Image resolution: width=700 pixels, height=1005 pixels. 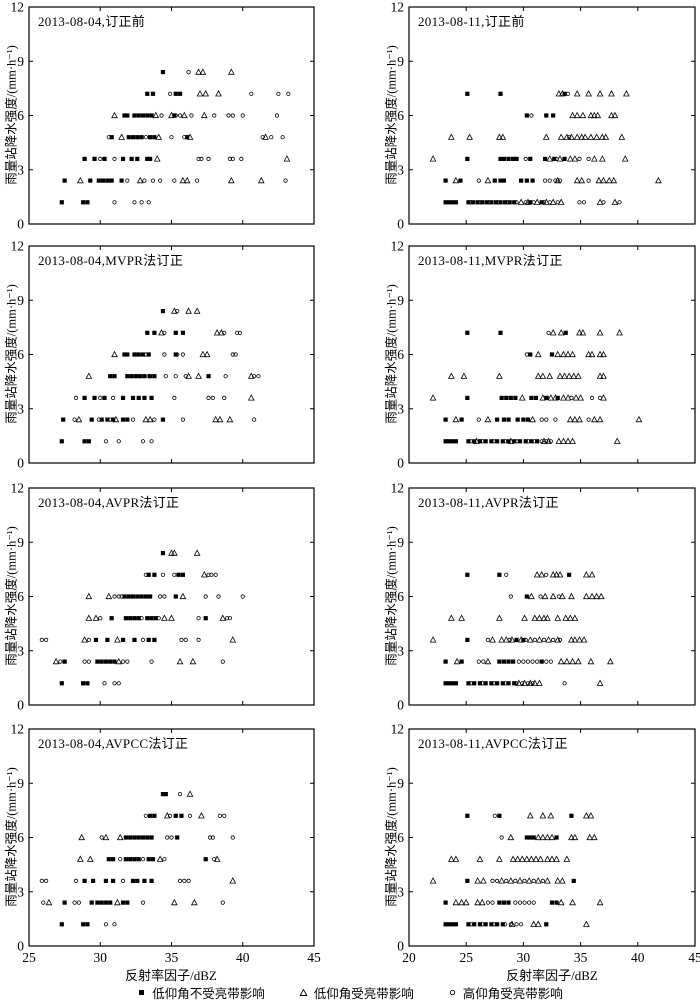 I want to click on scatter-panel-6: 0 3 6 9 12, so click(x=543, y=597).